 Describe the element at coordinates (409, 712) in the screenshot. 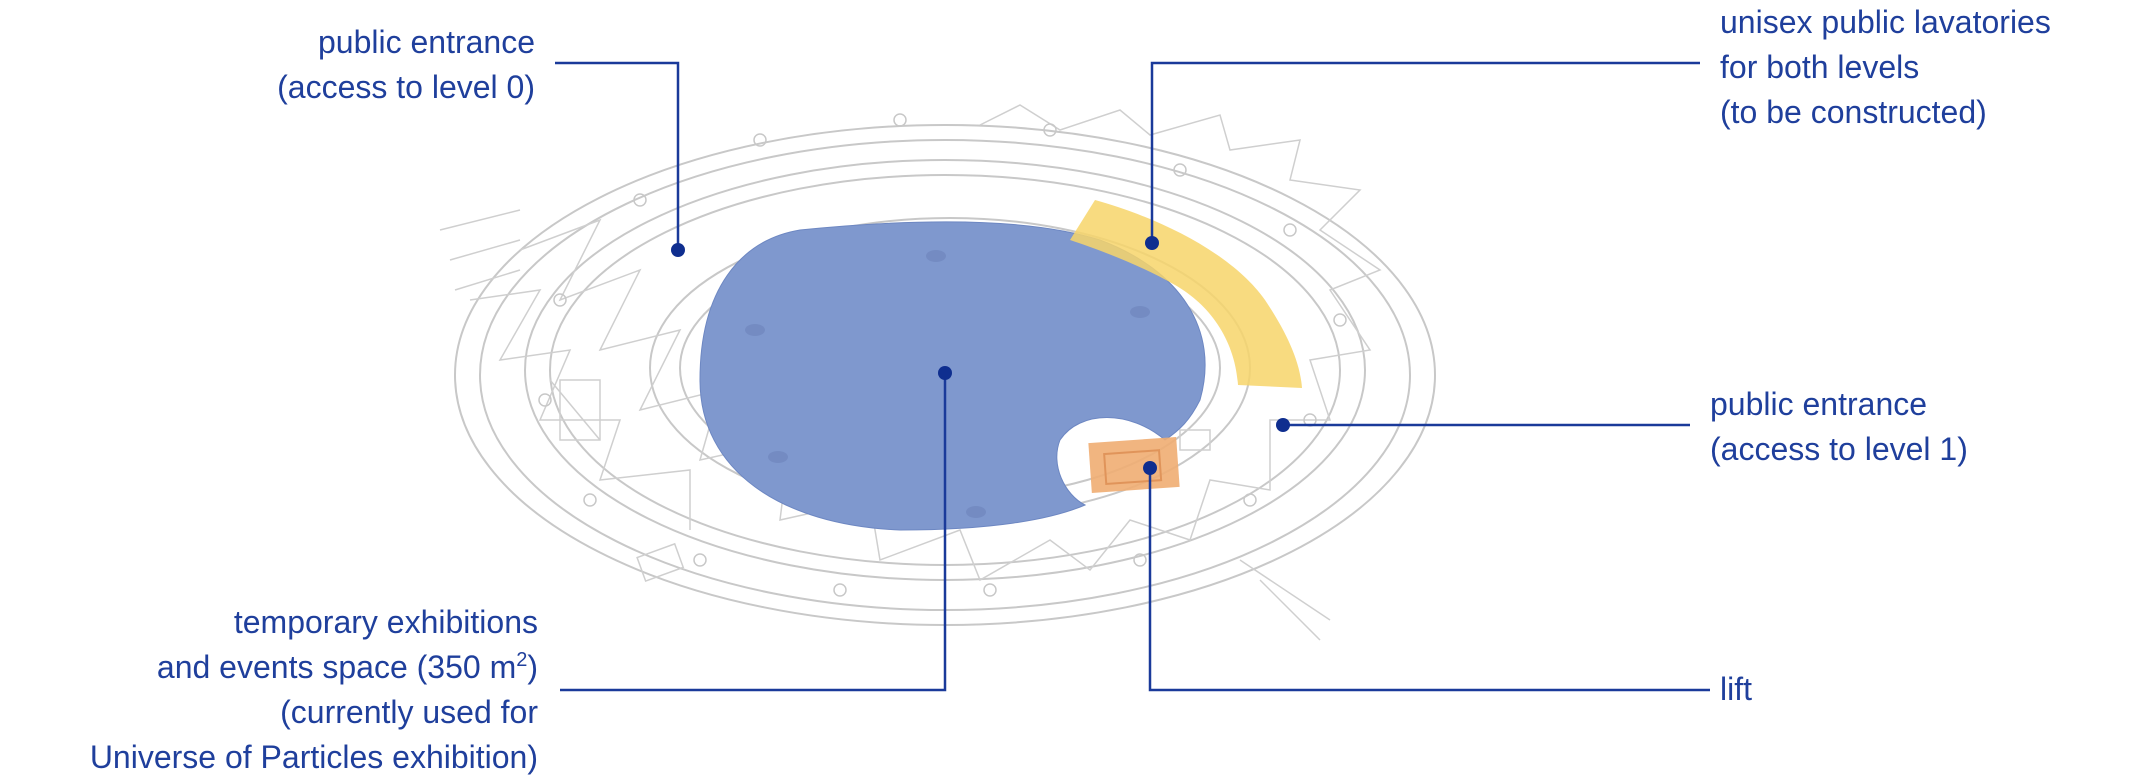

I see `label-exhibition-line3: (currently used for` at that location.